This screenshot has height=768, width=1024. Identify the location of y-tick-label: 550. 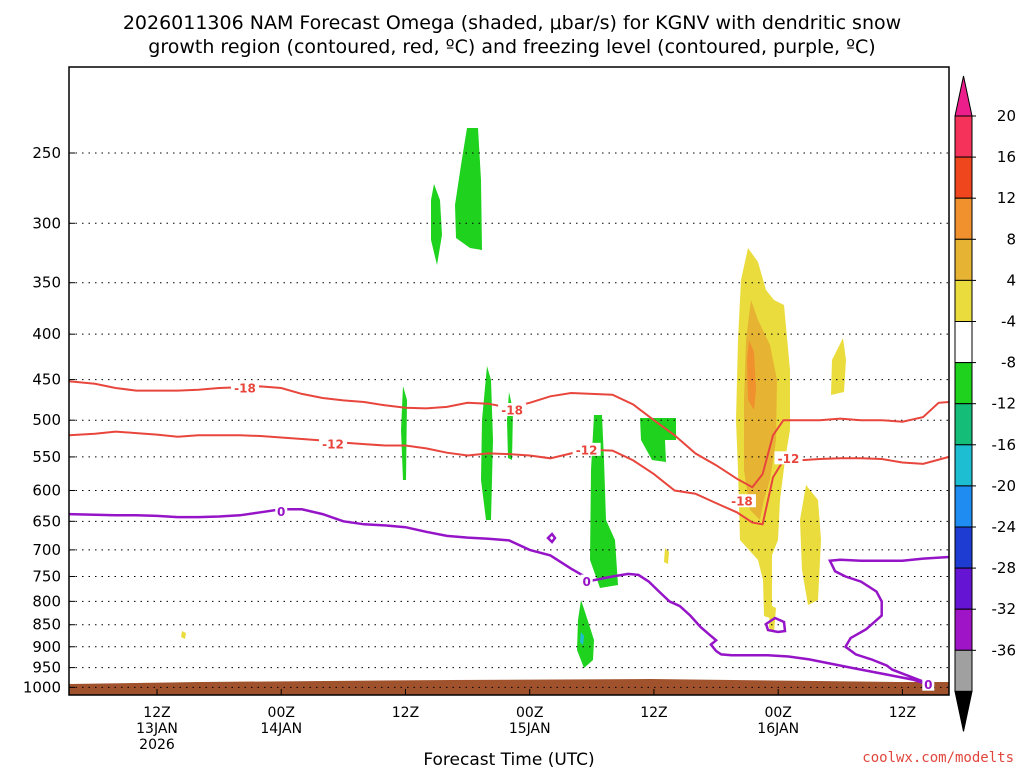
(46, 457).